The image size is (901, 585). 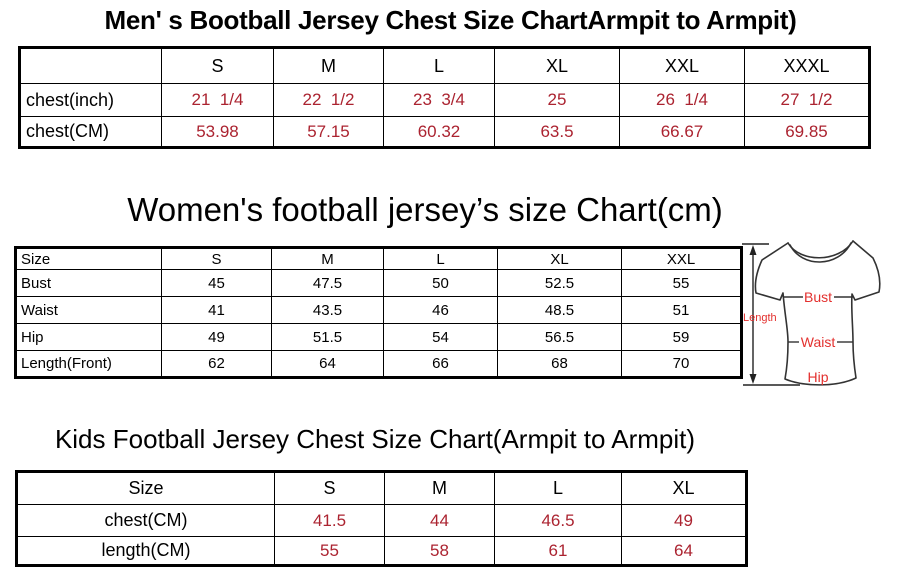 What do you see at coordinates (90, 100) in the screenshot?
I see `row-label-cell: chest(inch)` at bounding box center [90, 100].